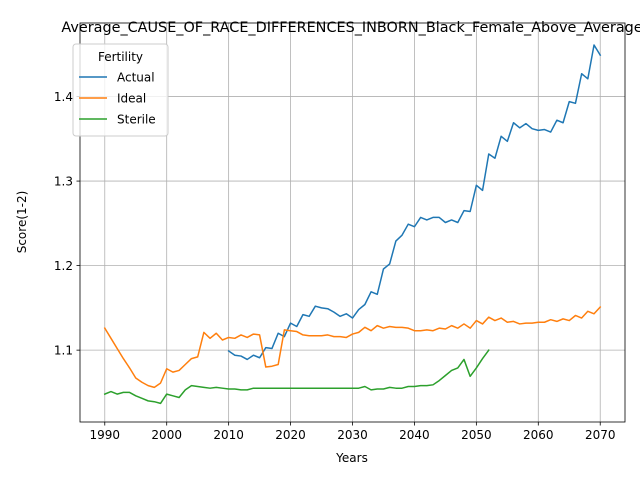 The height and width of the screenshot is (480, 640). Describe the element at coordinates (296, 377) in the screenshot. I see `series-line-sterile` at that location.